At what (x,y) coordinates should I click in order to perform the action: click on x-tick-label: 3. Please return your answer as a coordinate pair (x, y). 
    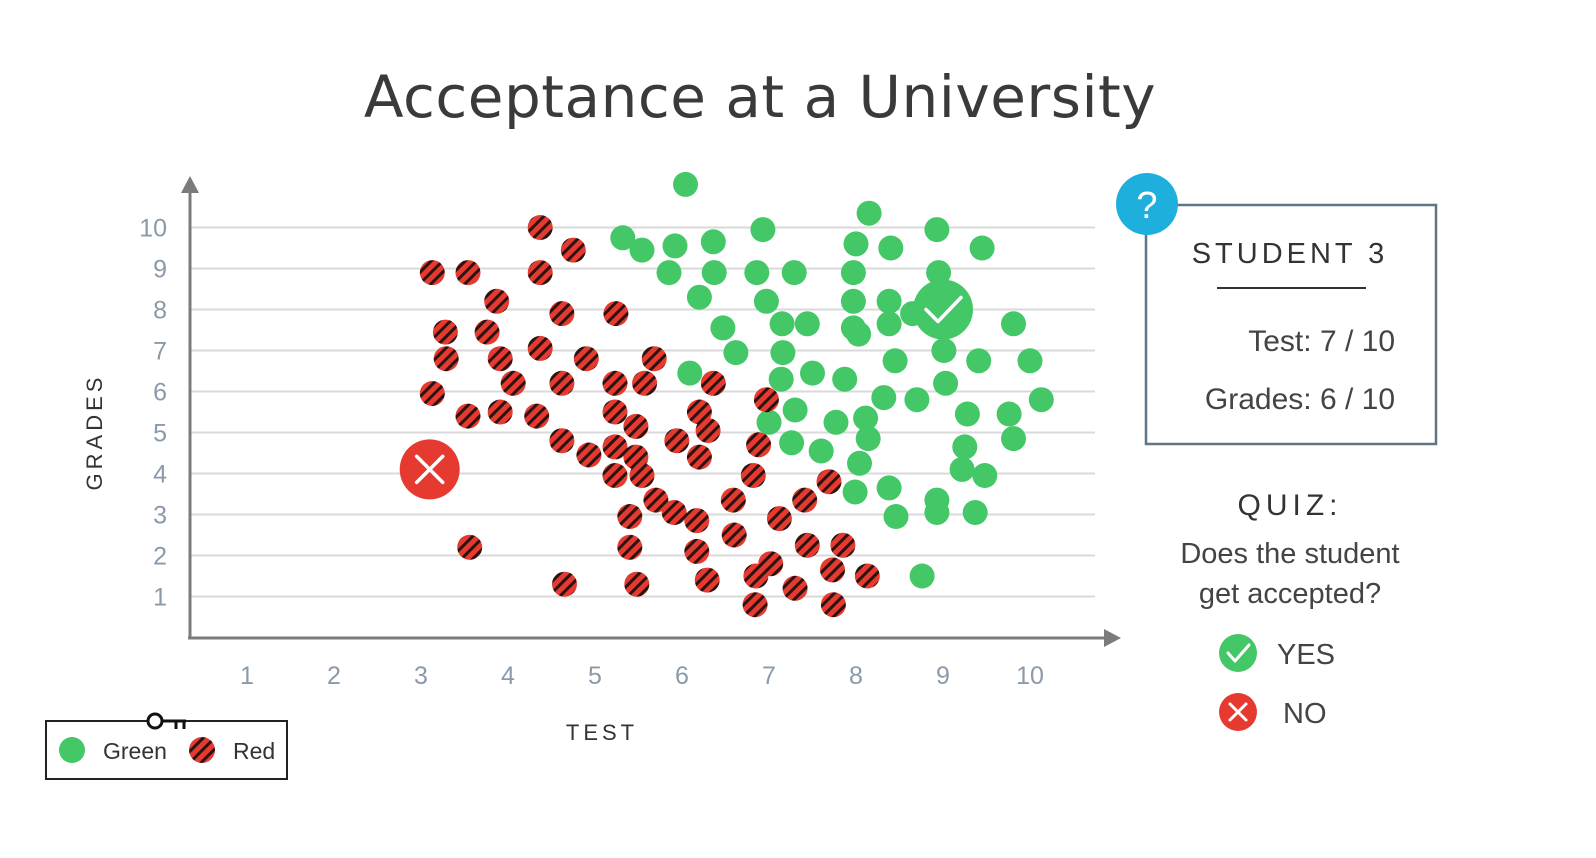
    Looking at the image, I should click on (421, 676).